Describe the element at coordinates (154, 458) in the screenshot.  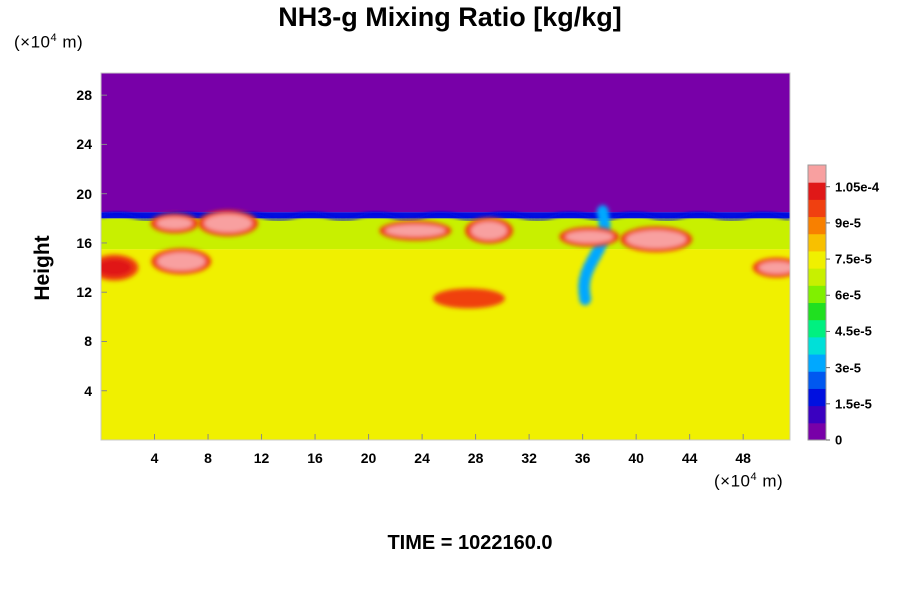
I see `x-tick-label: 4` at that location.